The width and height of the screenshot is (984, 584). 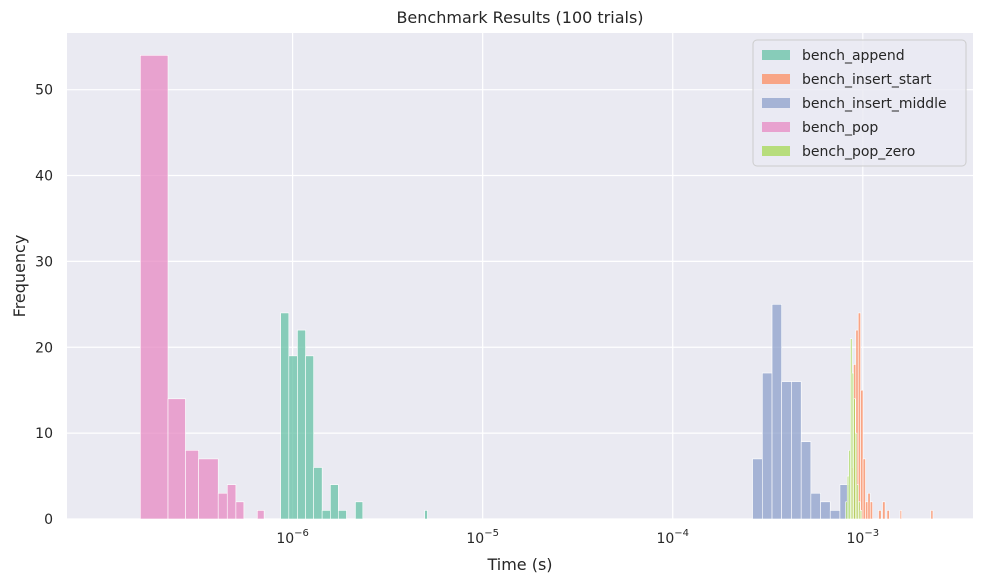 What do you see at coordinates (519, 564) in the screenshot?
I see `x-axis-label: Time (s)` at bounding box center [519, 564].